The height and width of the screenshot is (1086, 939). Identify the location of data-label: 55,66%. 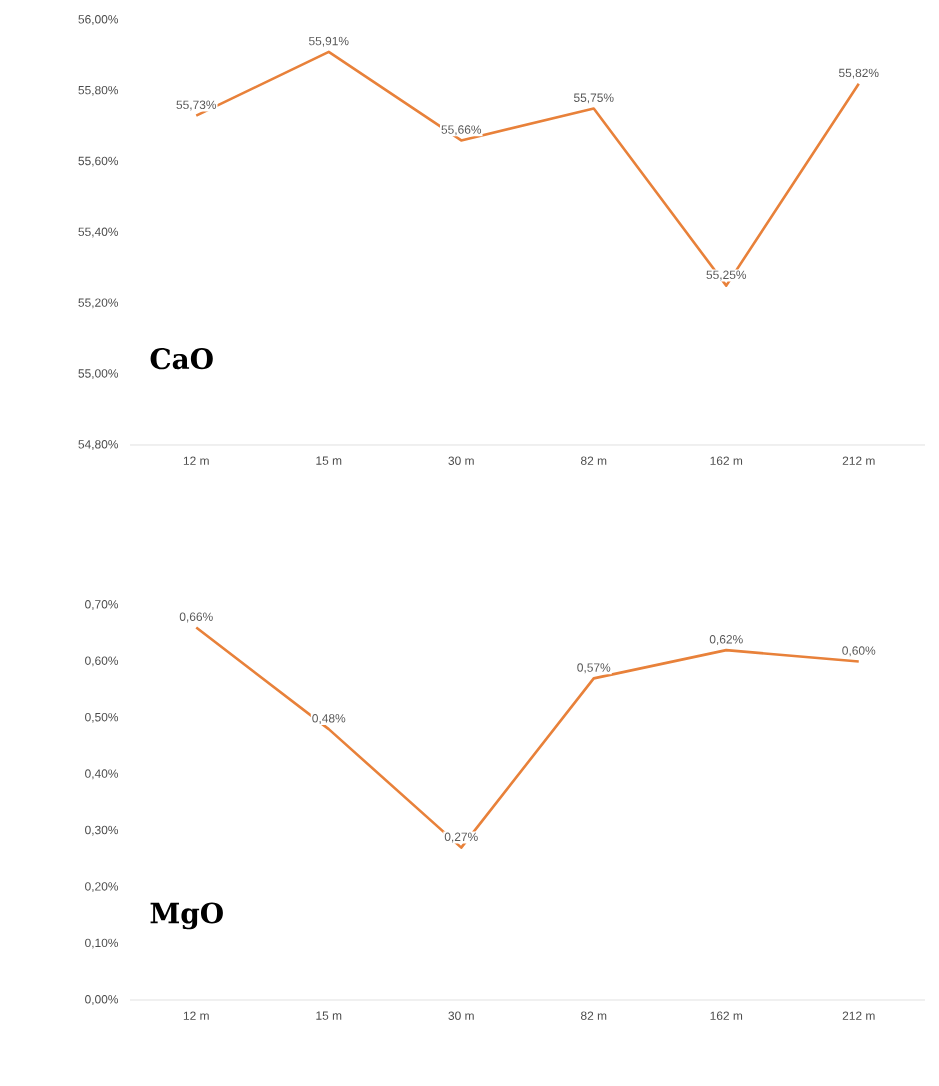
(461, 130).